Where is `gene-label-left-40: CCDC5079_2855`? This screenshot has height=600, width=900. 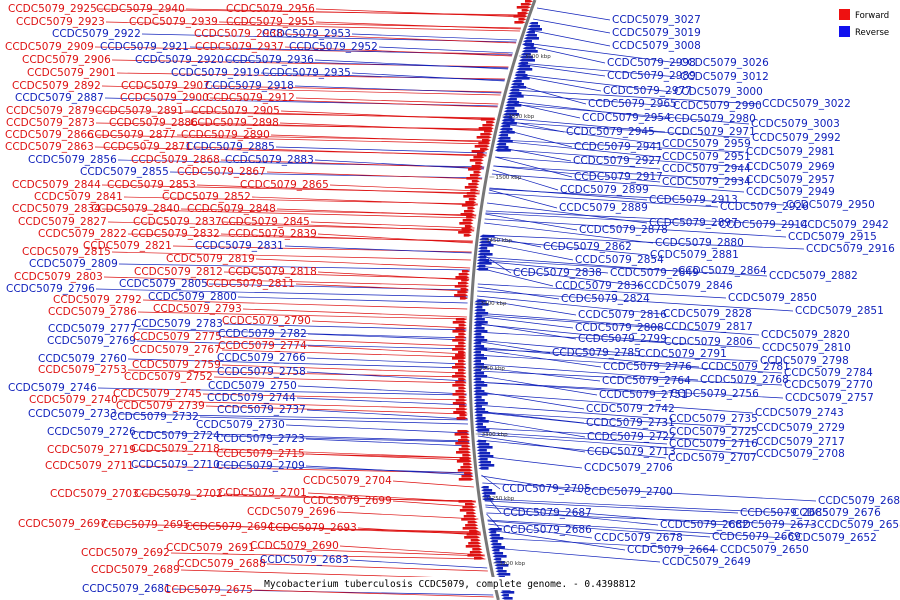
gene-label-left-40: CCDC5079_2855 is located at coordinates (124, 172).